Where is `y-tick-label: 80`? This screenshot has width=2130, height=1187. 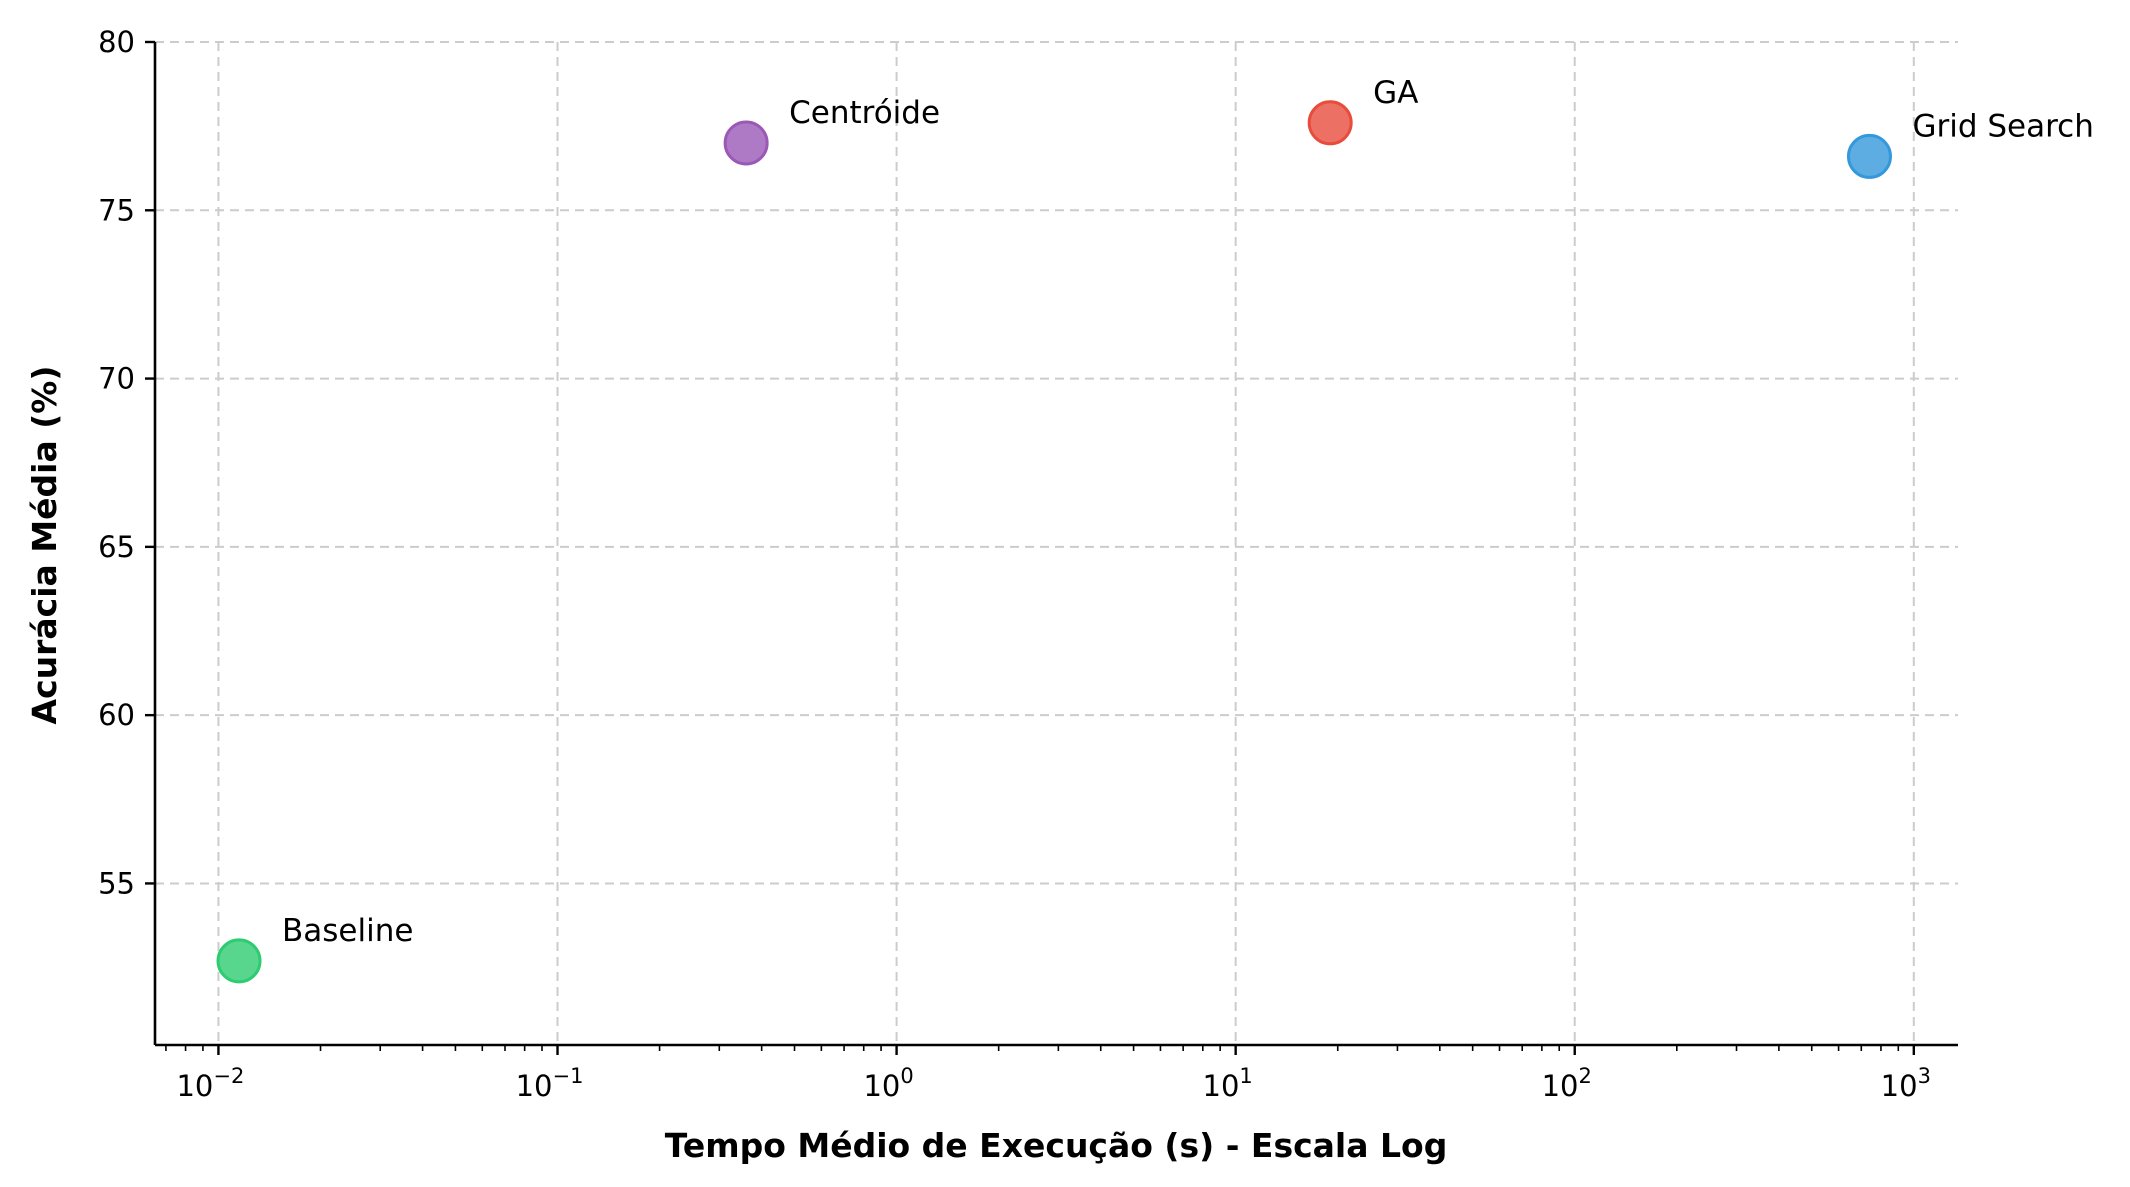 y-tick-label: 80 is located at coordinates (116, 42).